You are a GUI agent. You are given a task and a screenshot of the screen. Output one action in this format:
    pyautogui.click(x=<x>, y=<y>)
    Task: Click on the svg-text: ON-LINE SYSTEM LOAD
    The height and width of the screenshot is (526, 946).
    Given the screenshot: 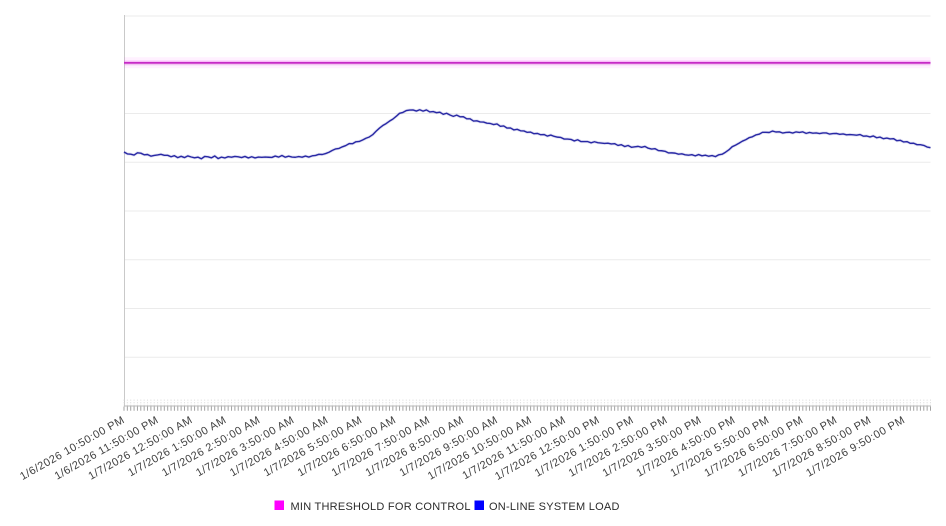 What is the action you would take?
    pyautogui.click(x=554, y=507)
    